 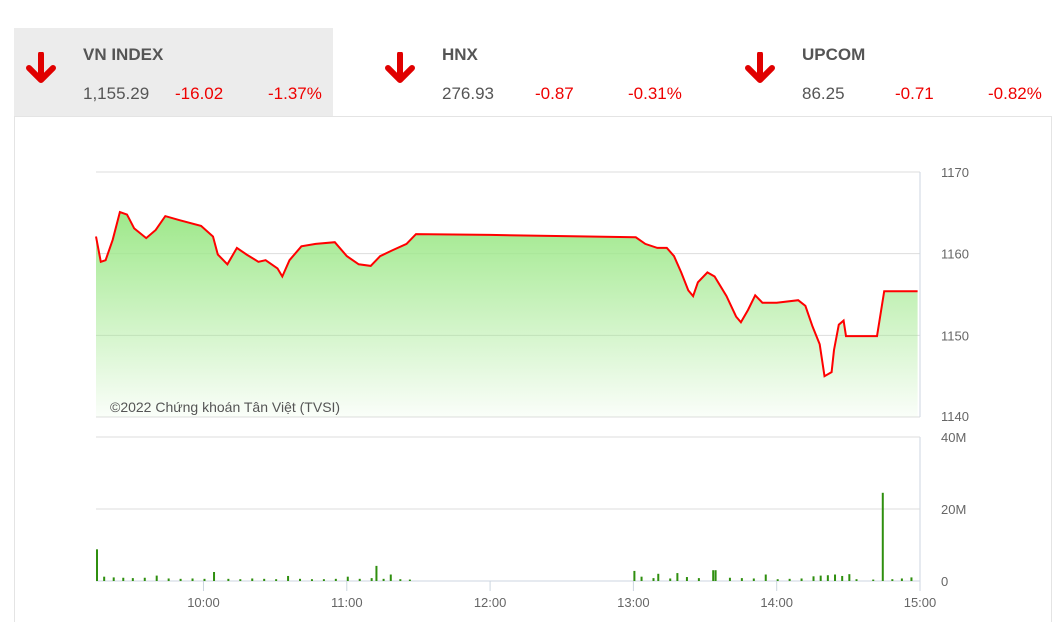 What do you see at coordinates (173, 72) in the screenshot?
I see `index-tile-vnindex: VN INDEX 1,155.29 -16.02 -1.37%` at bounding box center [173, 72].